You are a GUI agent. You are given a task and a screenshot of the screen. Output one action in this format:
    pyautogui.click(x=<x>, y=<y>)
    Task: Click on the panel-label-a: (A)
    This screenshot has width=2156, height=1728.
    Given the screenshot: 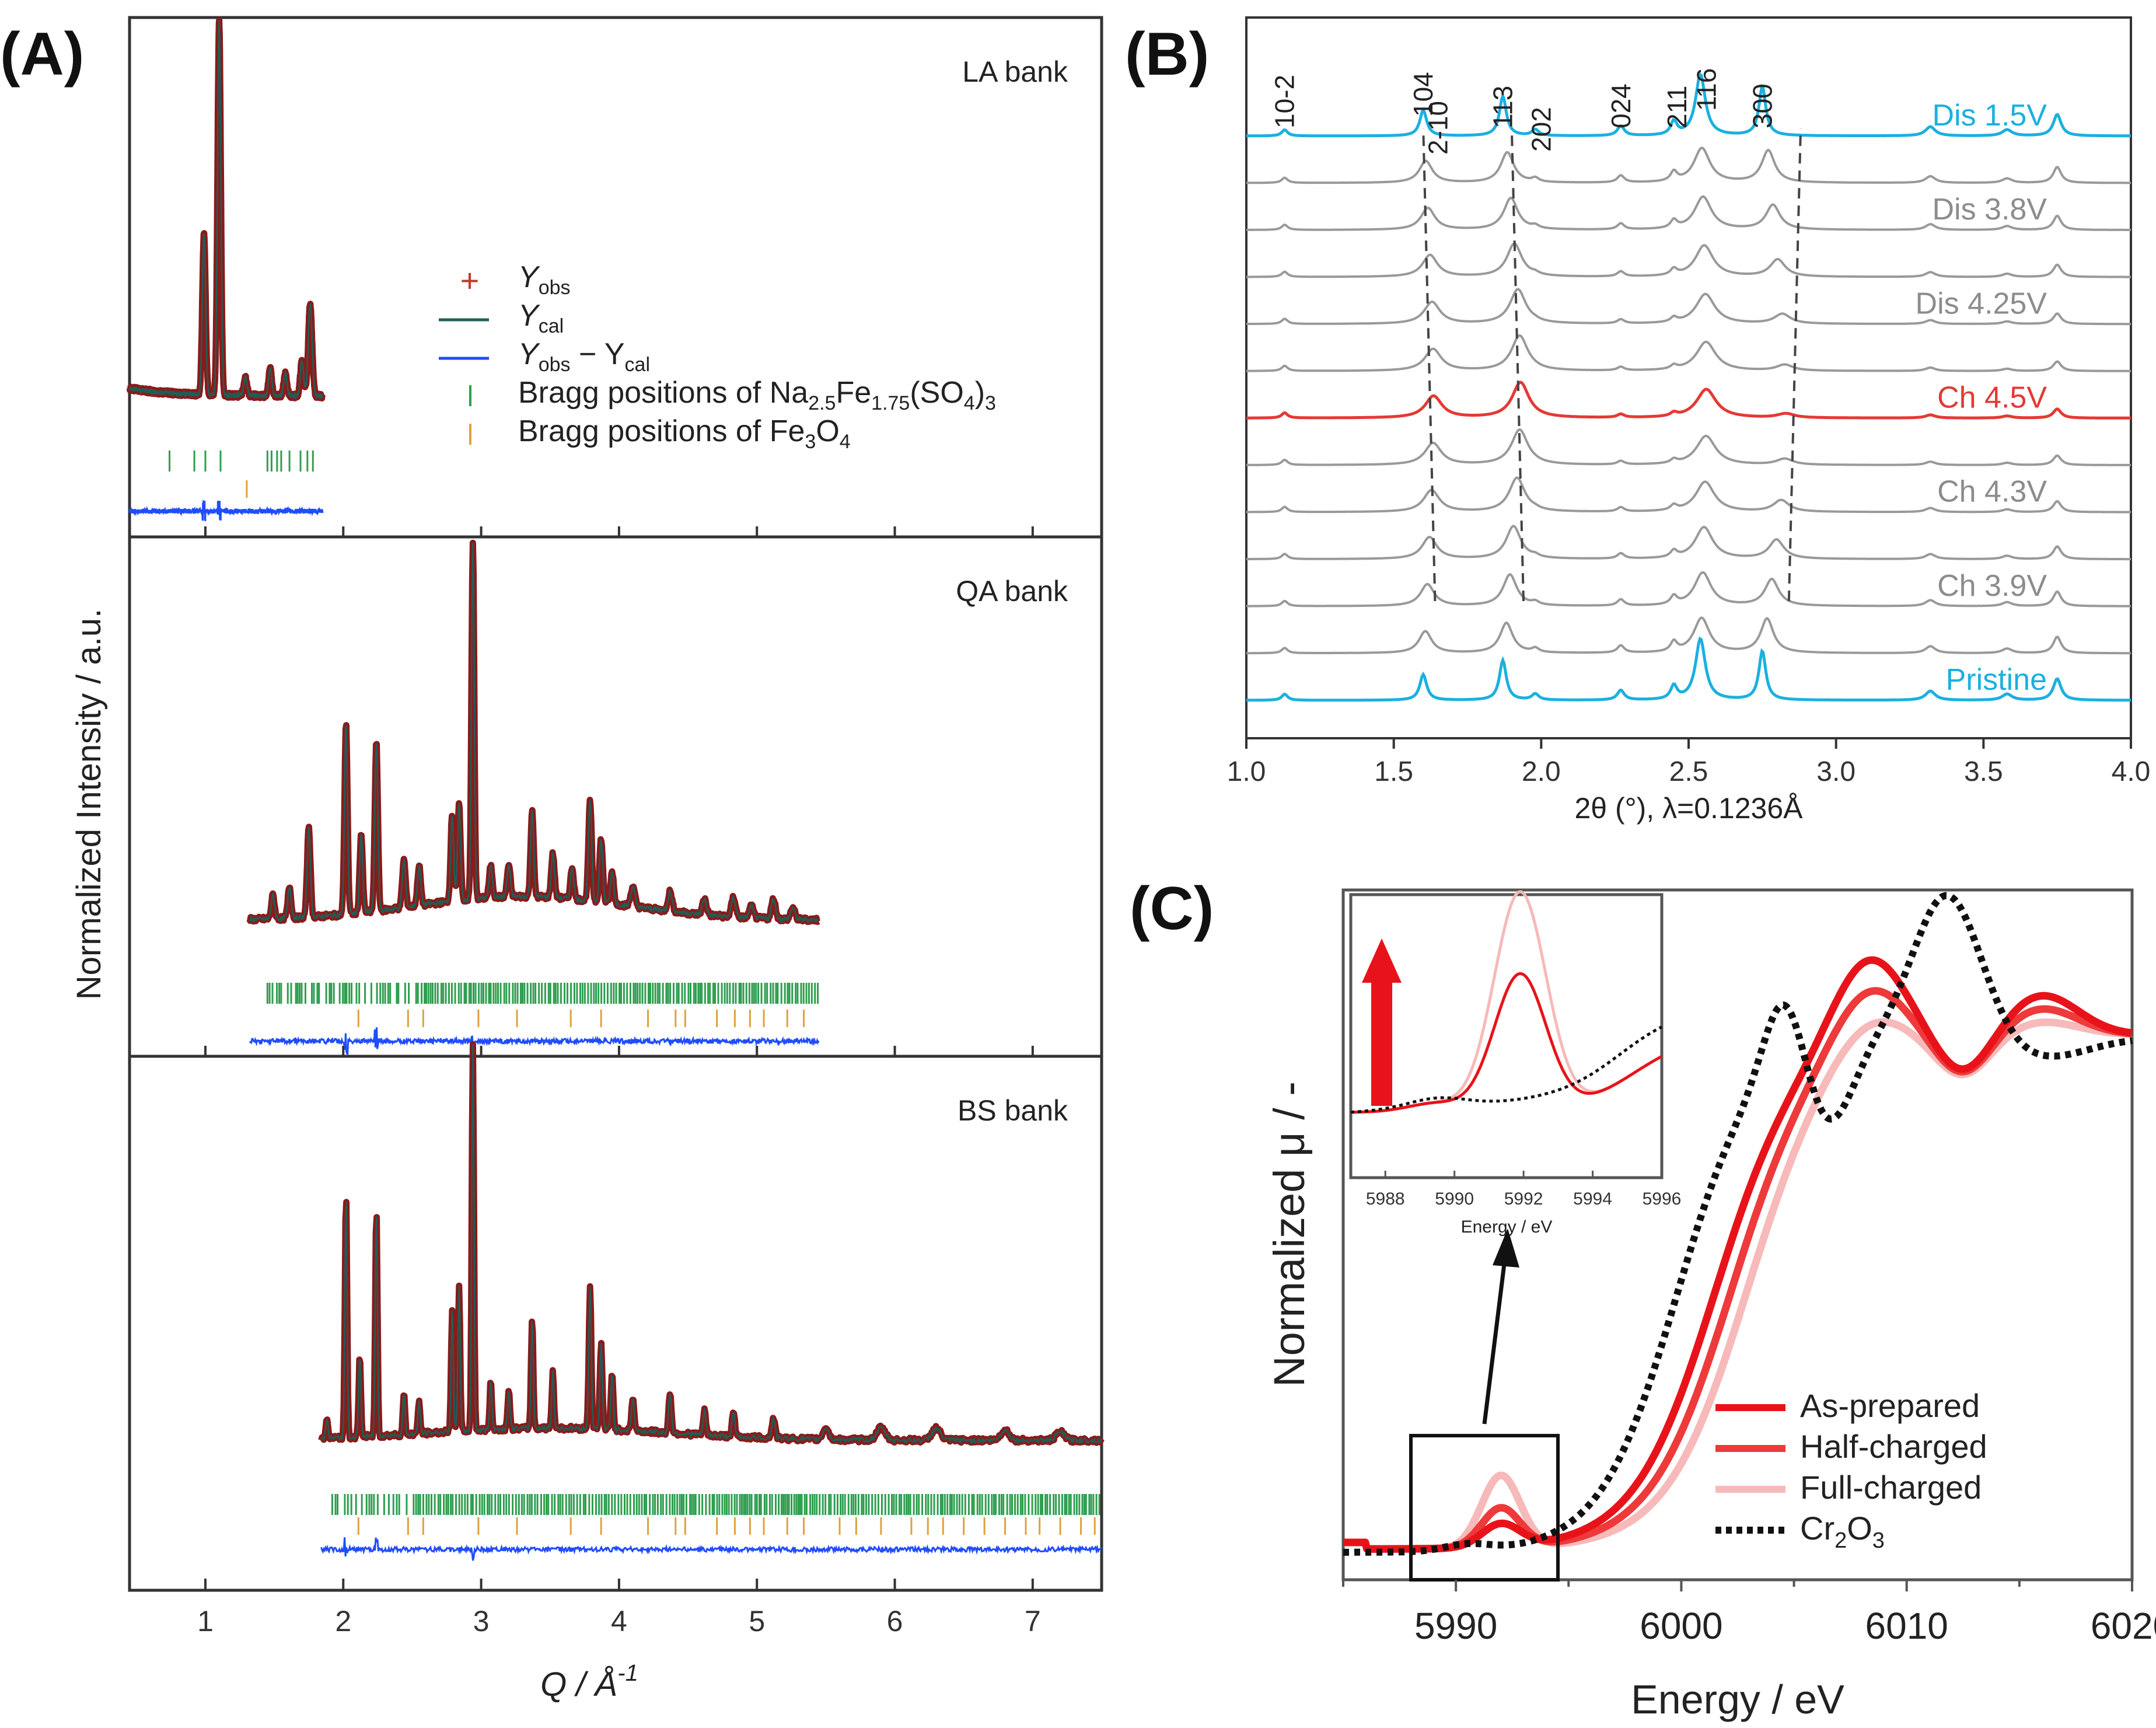 What is the action you would take?
    pyautogui.click(x=42, y=54)
    